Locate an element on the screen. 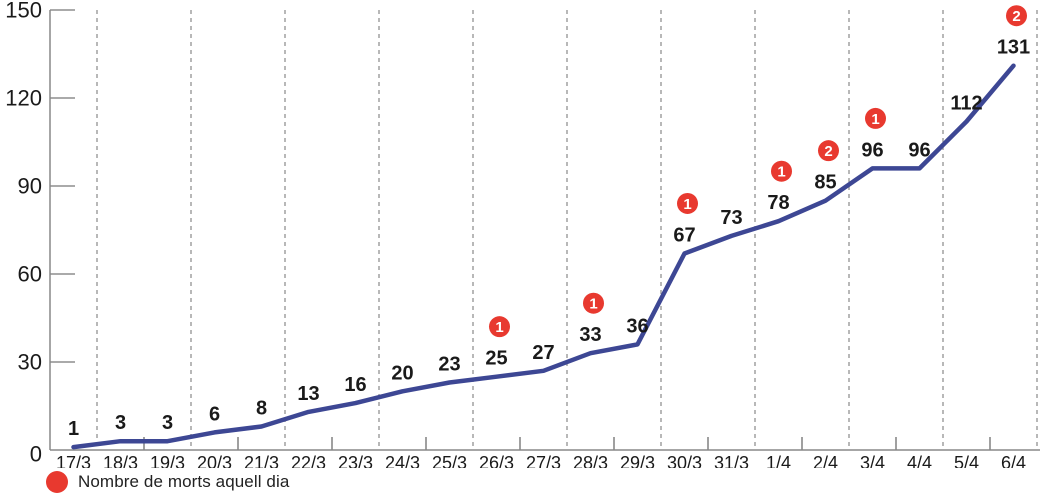 This screenshot has height=496, width=1040. value-label: 131 is located at coordinates (1013, 48).